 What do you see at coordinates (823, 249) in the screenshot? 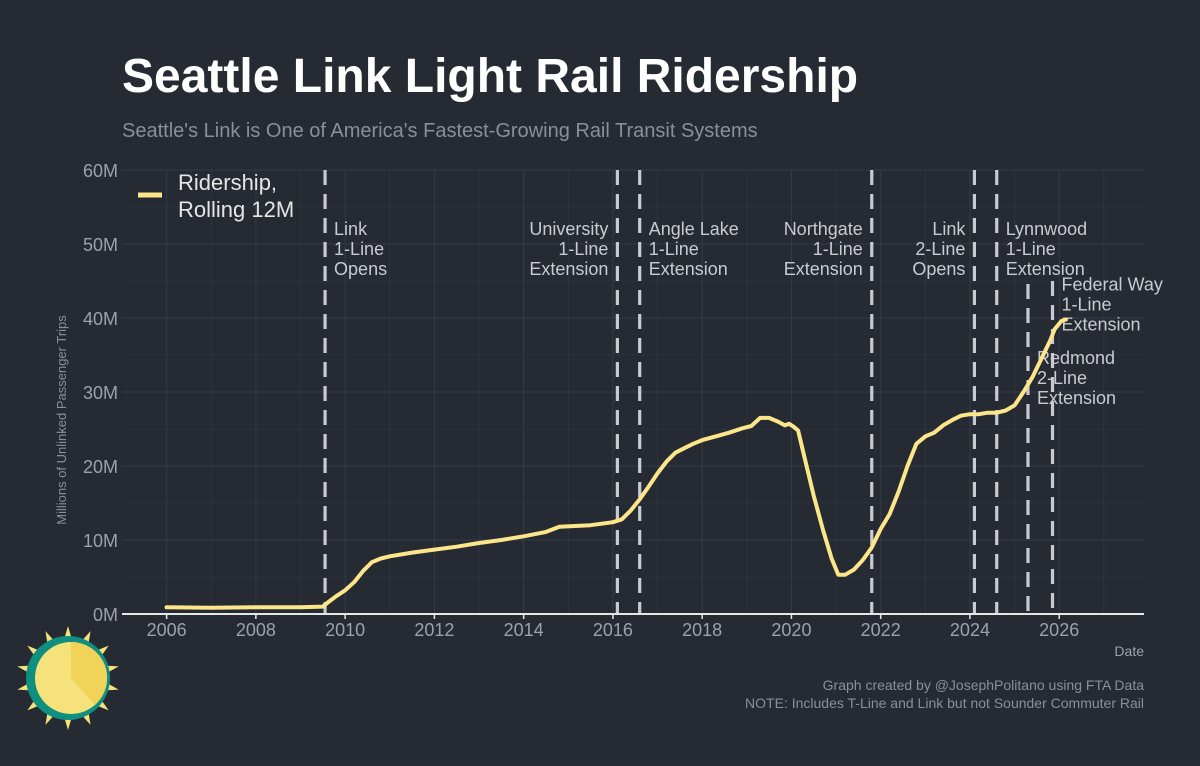
I see `event-label-northgate-1-line-extension: Northgate 1-Line Extension` at bounding box center [823, 249].